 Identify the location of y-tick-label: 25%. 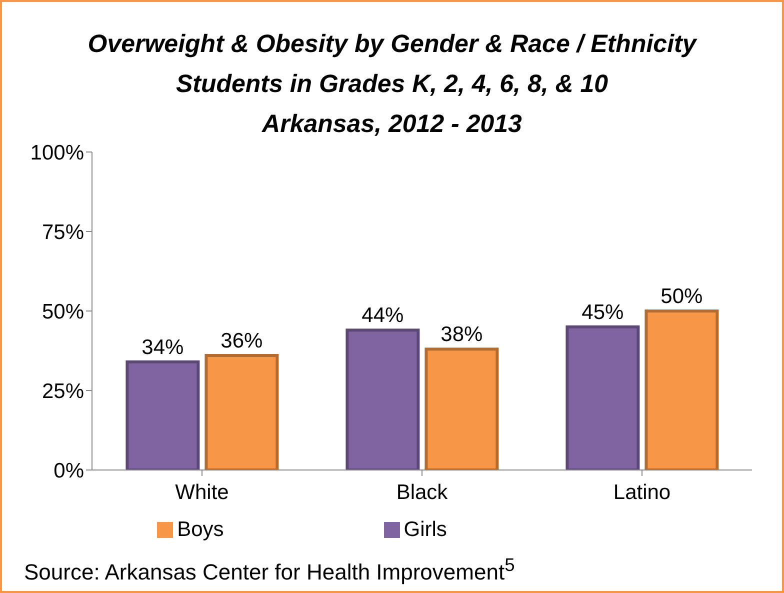
(63, 391).